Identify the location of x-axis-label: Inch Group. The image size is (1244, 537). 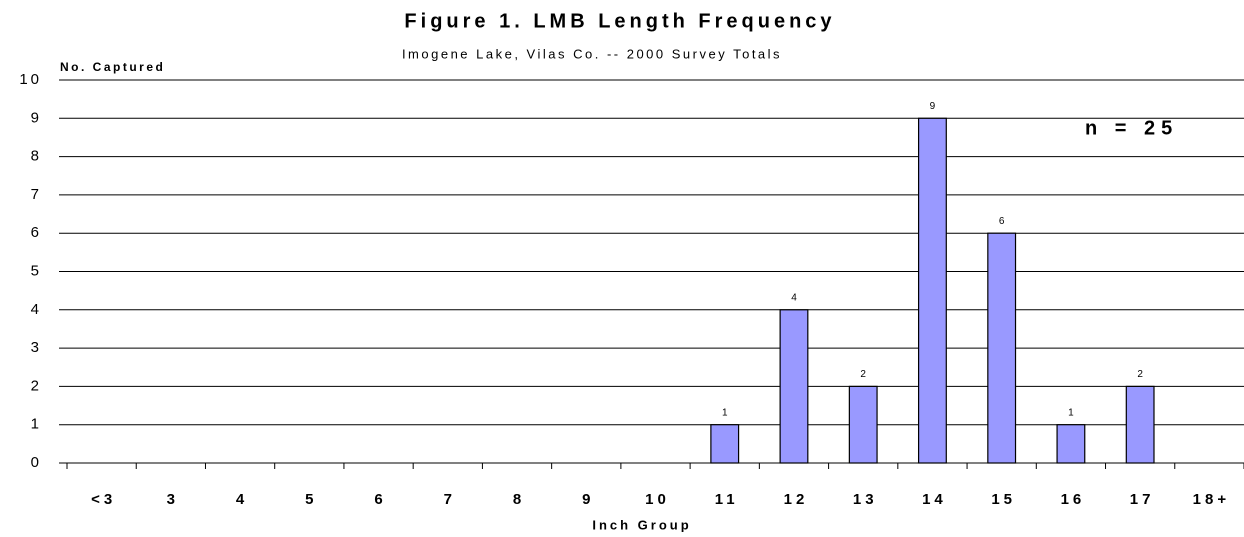
(641, 524).